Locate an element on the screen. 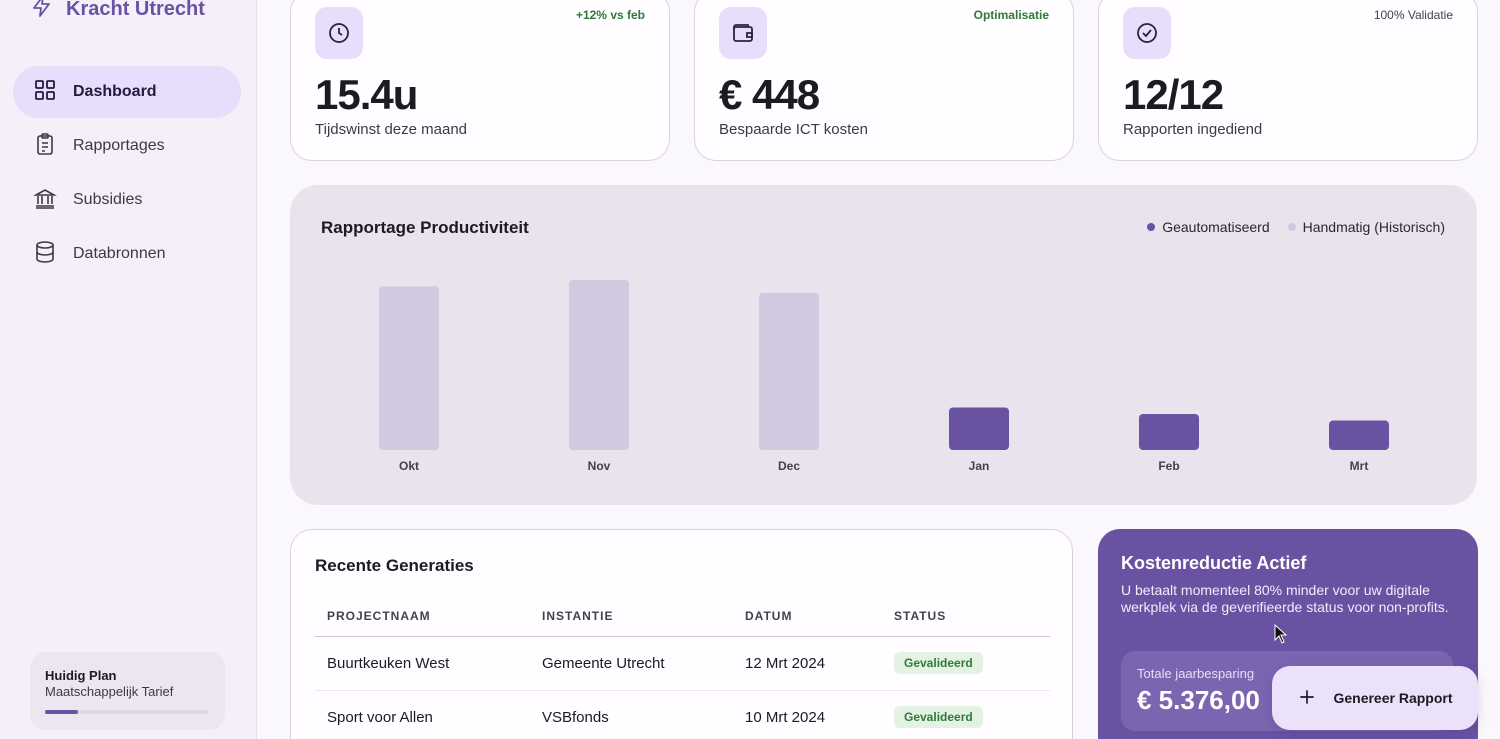 The height and width of the screenshot is (739, 1500). database-icon is located at coordinates (45, 254).